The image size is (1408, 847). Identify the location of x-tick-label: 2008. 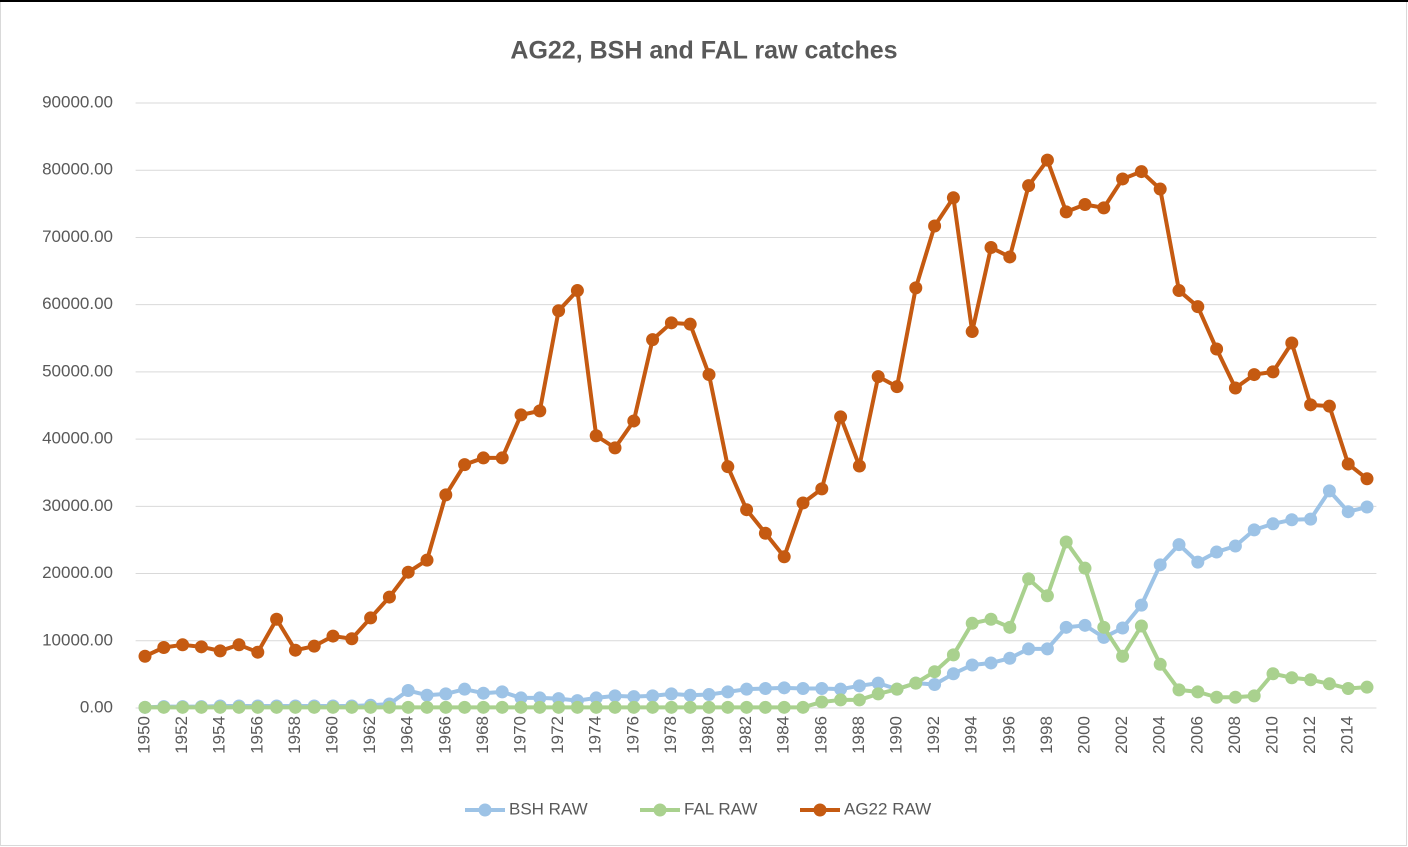
(1234, 735).